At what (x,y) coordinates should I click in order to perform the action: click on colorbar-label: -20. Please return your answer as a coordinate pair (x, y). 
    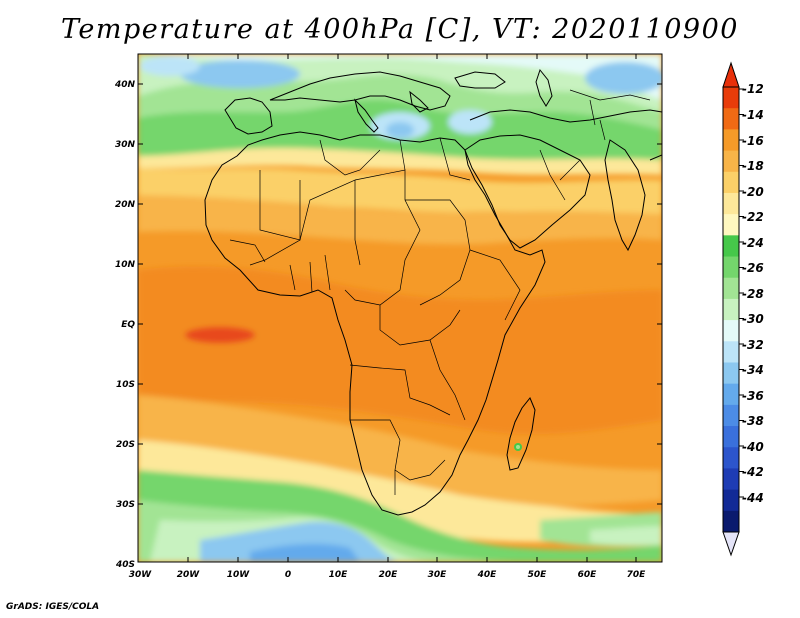
    Looking at the image, I should click on (753, 192).